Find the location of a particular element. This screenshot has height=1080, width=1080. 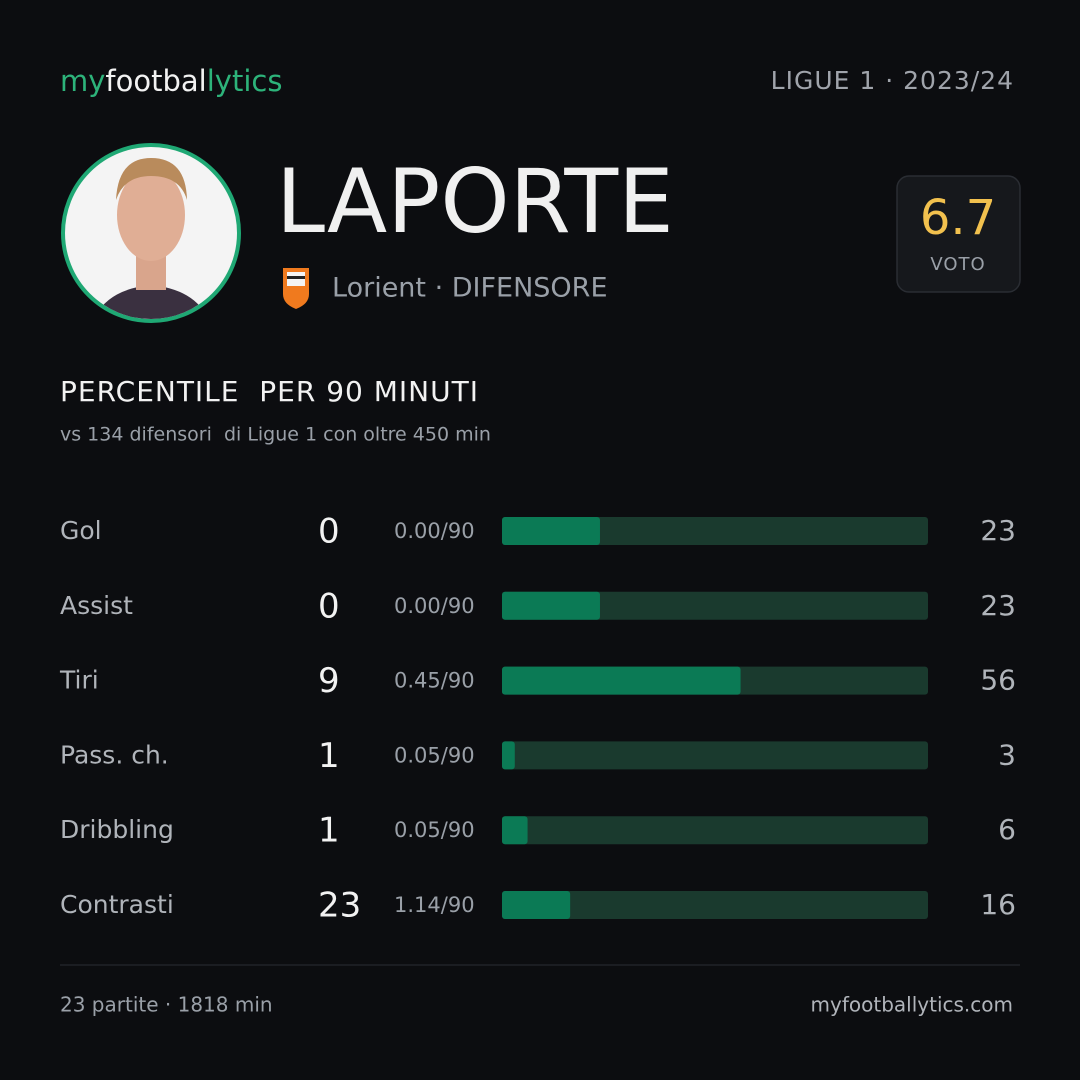

stat-per90: 0.45/90 is located at coordinates (434, 681).